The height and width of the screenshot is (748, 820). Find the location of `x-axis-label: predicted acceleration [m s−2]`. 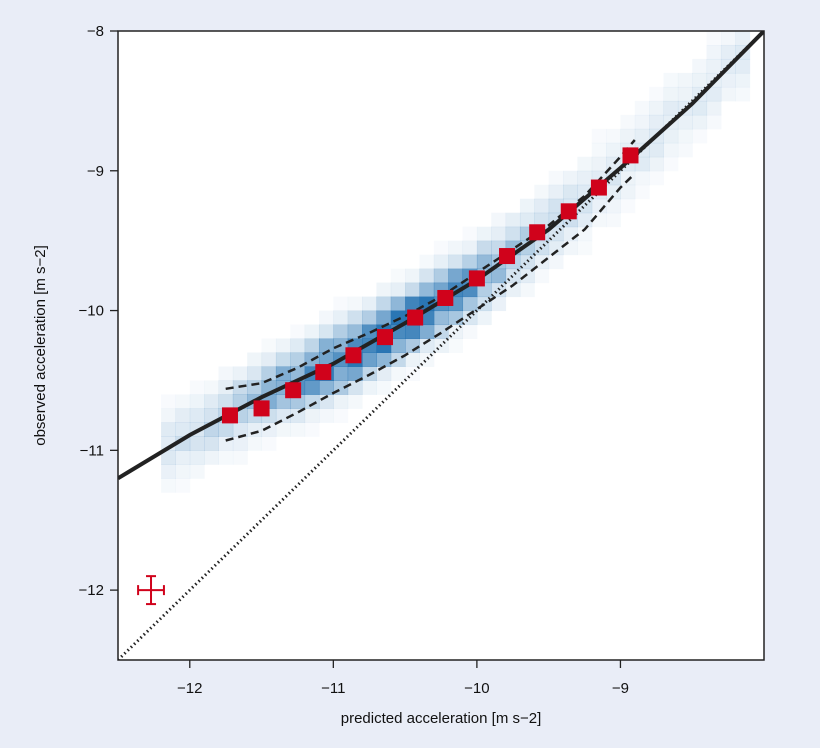

x-axis-label: predicted acceleration [m s−2] is located at coordinates (441, 718).